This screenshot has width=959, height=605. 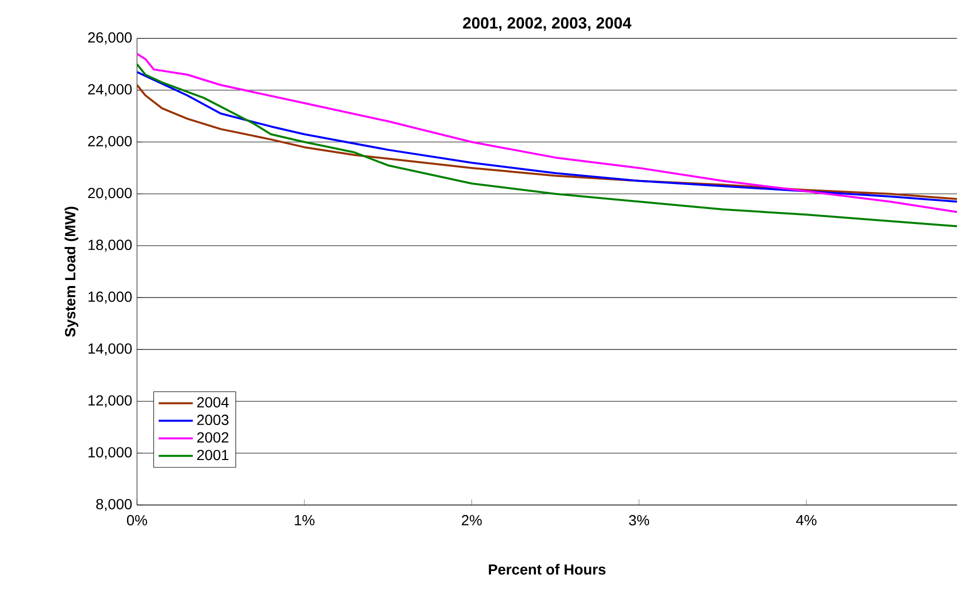 What do you see at coordinates (110, 349) in the screenshot?
I see `y-tick-label: 14,000` at bounding box center [110, 349].